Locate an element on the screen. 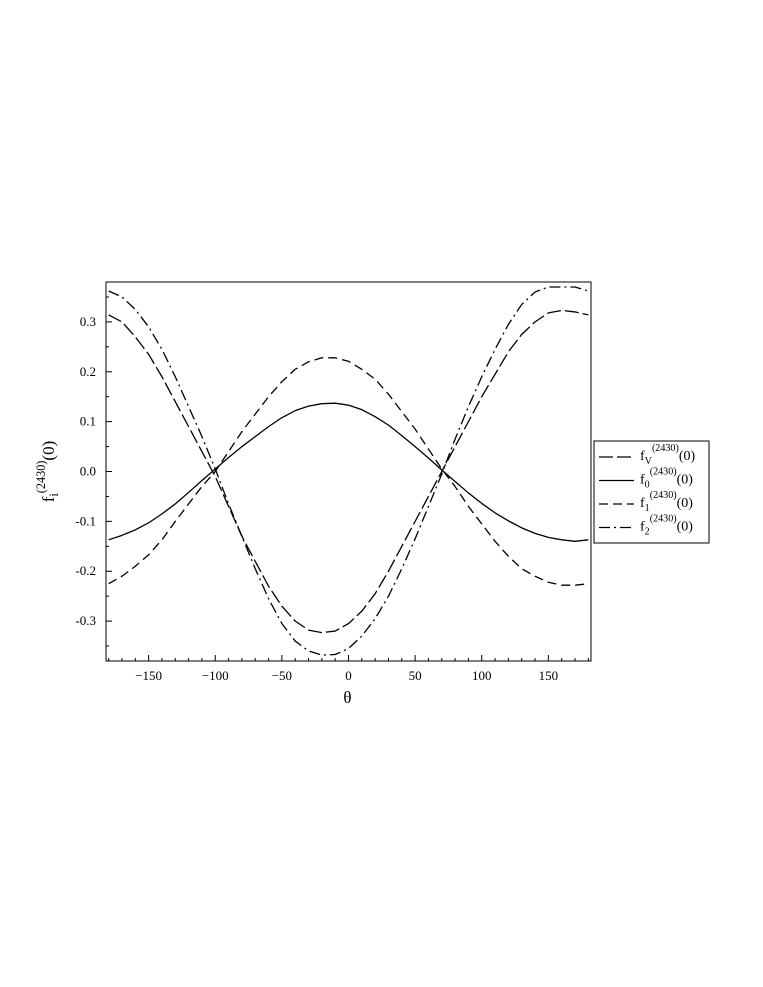 The width and height of the screenshot is (763, 987). legend-box is located at coordinates (651, 492).